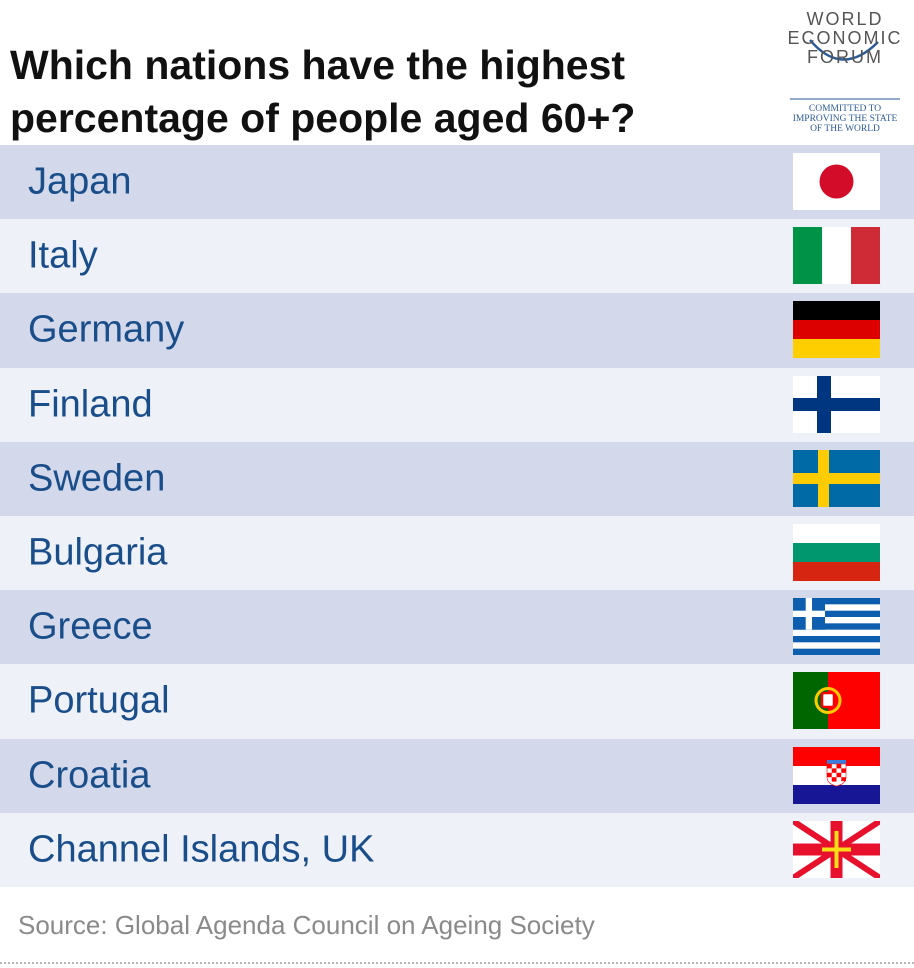  Describe the element at coordinates (457, 849) in the screenshot. I see `row: Channel Islands, UK` at that location.